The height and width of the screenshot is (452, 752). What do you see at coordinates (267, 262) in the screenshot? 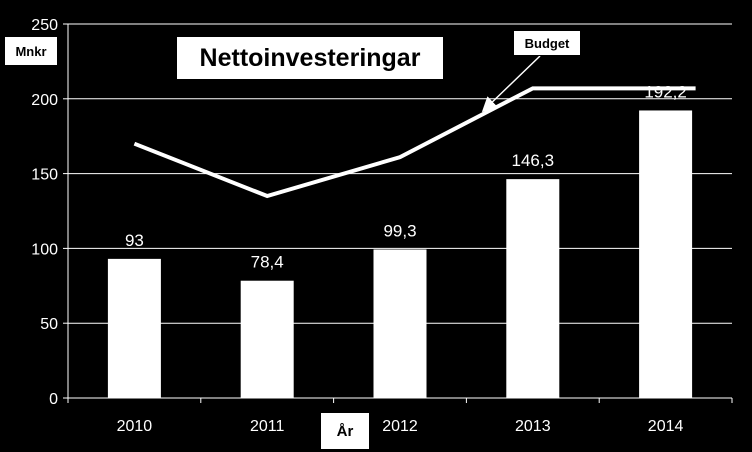
I see `bar-data-label: 78,4` at bounding box center [267, 262].